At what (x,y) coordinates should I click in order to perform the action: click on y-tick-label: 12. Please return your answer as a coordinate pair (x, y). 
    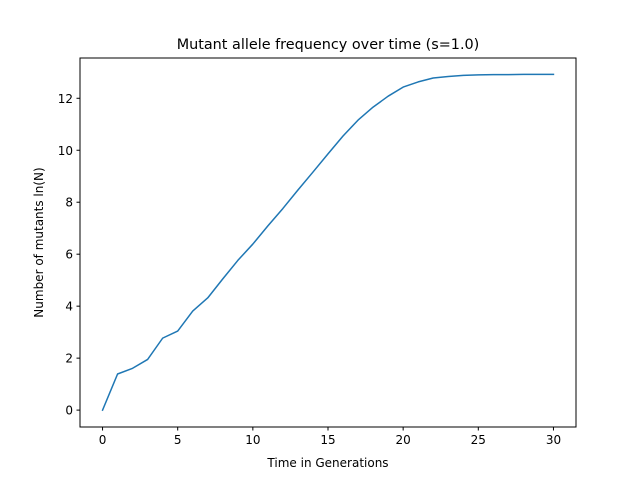
    Looking at the image, I should click on (65, 99).